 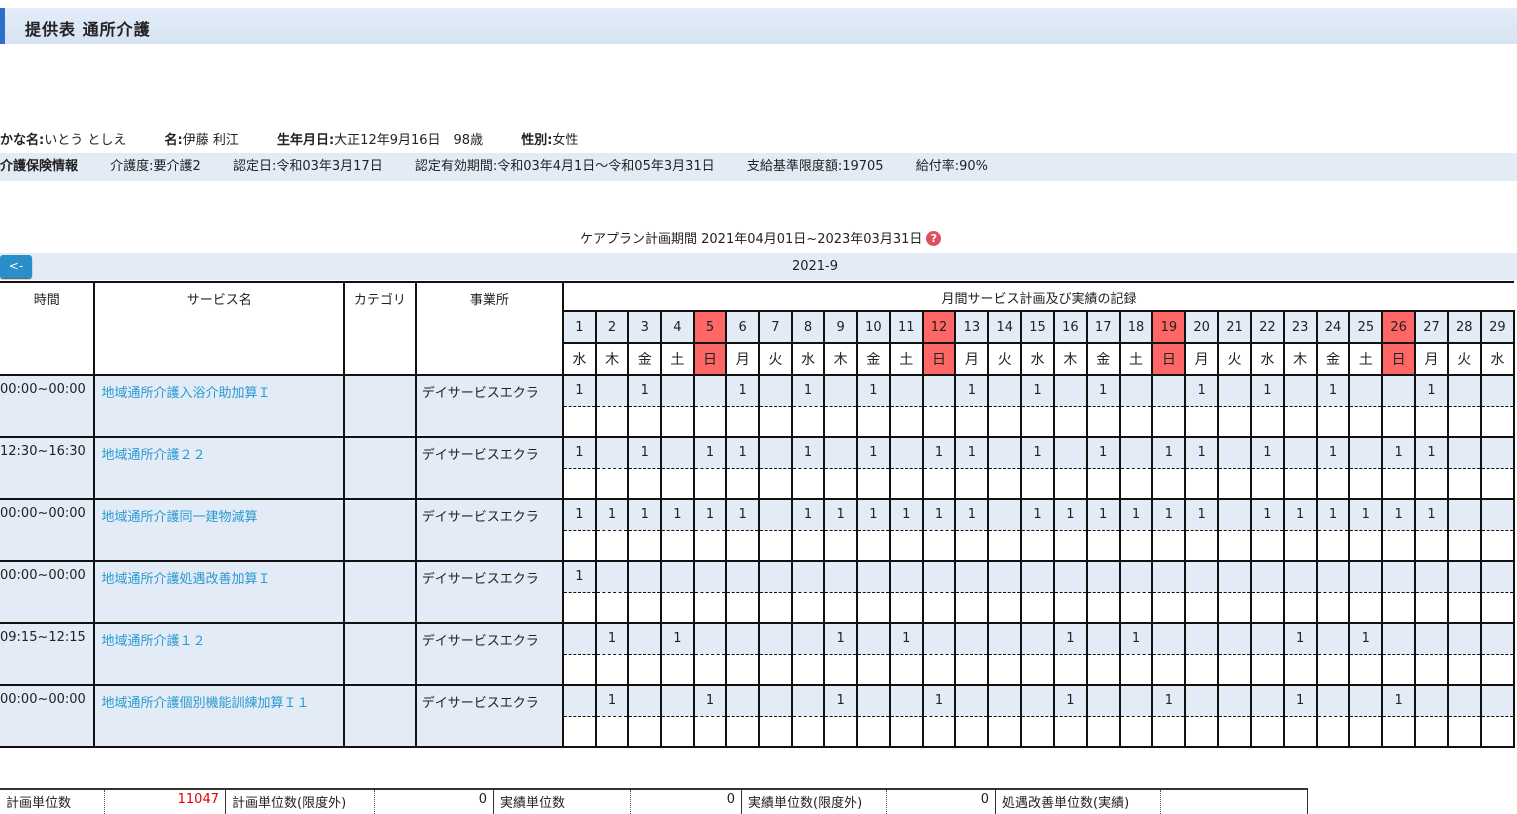 I want to click on service-name-link: 地域通所介護同一建物減算, so click(x=219, y=530).